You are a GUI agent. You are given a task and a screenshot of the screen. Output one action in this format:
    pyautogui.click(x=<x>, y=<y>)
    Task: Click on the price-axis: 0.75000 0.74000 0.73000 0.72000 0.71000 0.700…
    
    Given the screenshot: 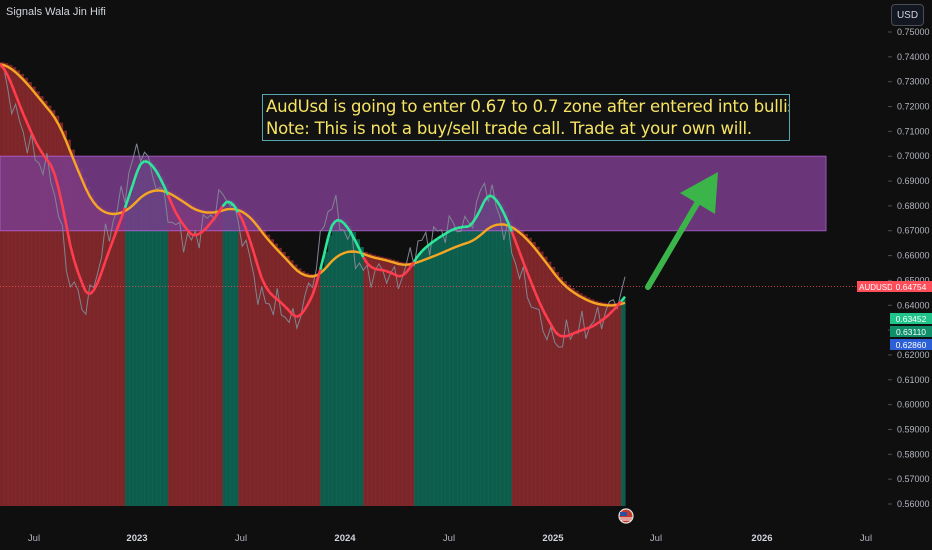 What is the action you would take?
    pyautogui.click(x=909, y=268)
    